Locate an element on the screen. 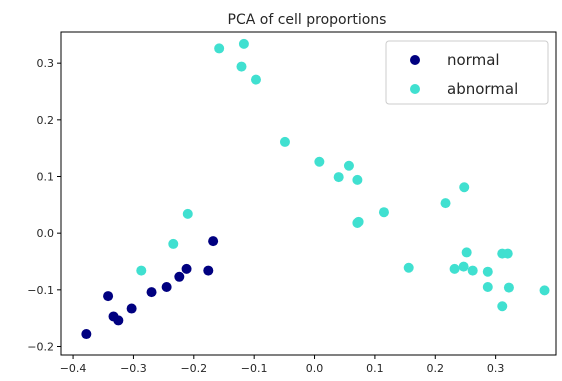  x-tick-label: −0.4 is located at coordinates (73, 368).